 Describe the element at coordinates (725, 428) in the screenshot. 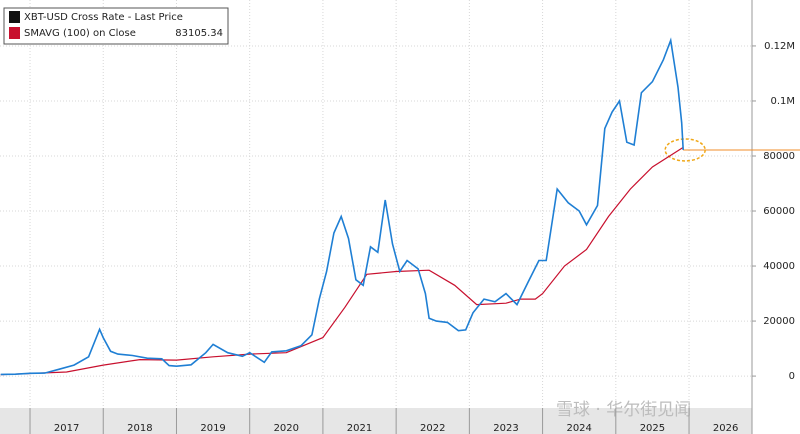

I see `x-tick-label: 2026` at that location.